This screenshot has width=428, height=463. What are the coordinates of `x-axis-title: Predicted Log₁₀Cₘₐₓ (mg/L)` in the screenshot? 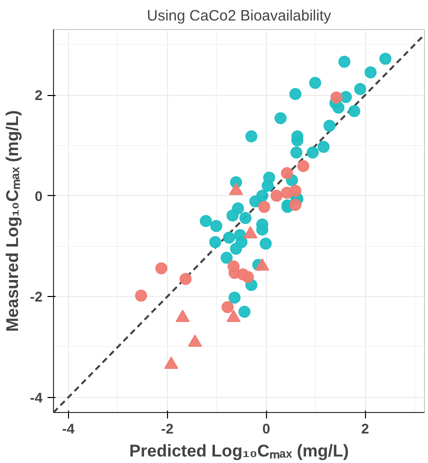 It's located at (239, 451).